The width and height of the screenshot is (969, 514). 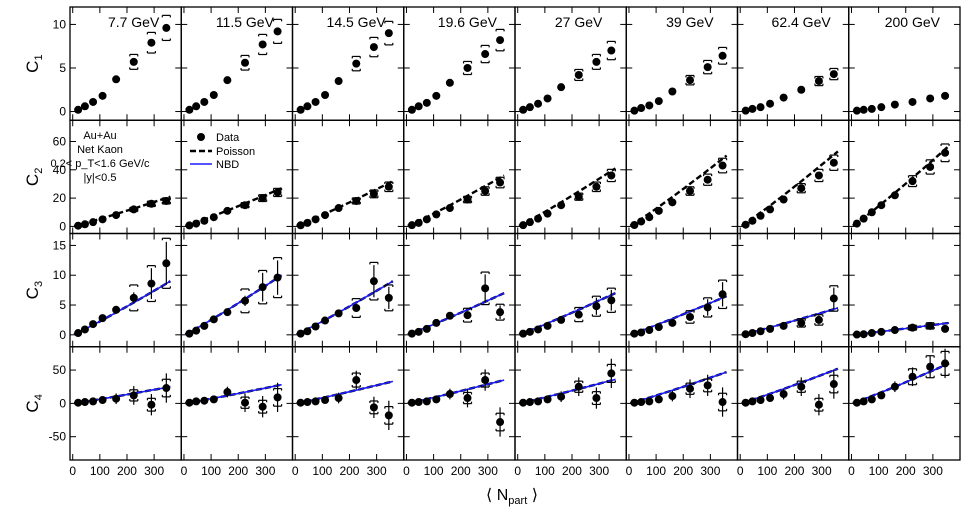 What do you see at coordinates (34, 290) in the screenshot?
I see `ylabel-c3: C3` at bounding box center [34, 290].